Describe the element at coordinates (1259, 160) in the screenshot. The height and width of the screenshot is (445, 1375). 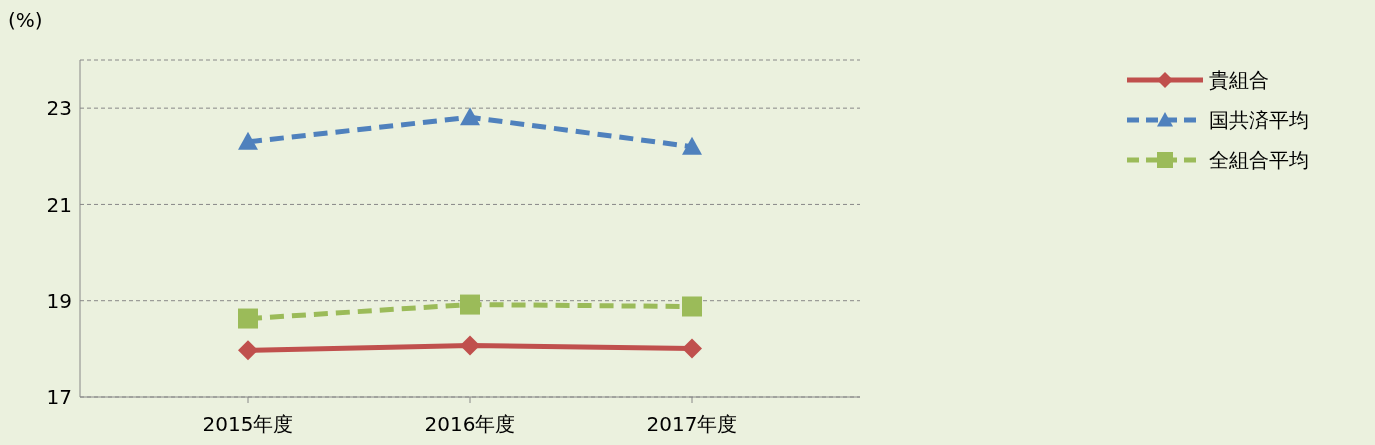
I see `legend-label: 全組合平均` at that location.